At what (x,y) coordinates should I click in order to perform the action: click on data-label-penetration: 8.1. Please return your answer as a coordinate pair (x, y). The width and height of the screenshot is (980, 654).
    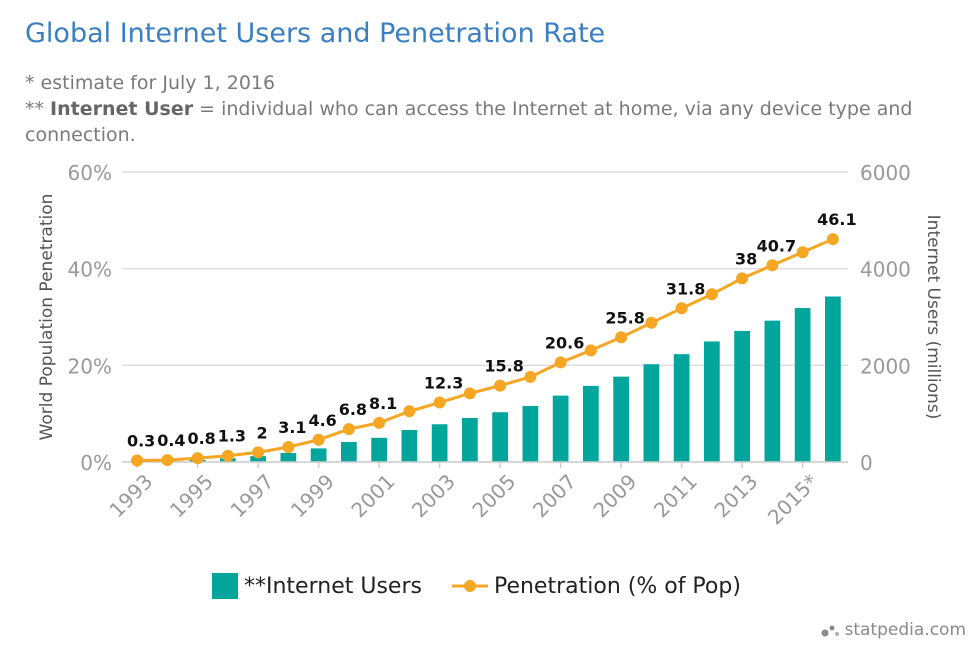
    Looking at the image, I should click on (383, 403).